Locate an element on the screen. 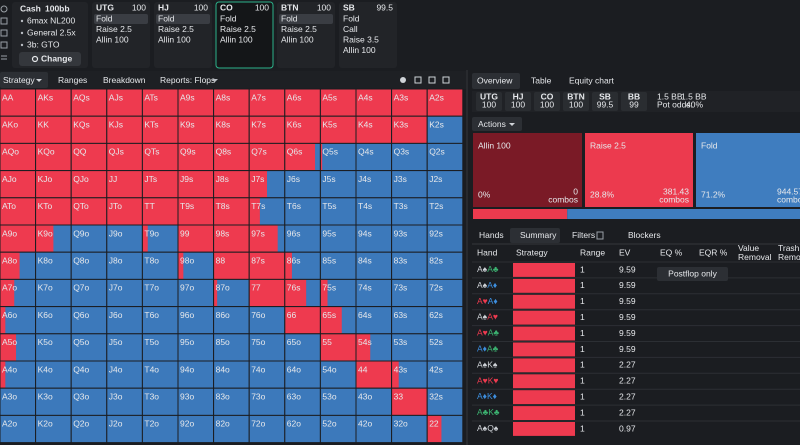 This screenshot has height=445, width=800. action-option: Fold is located at coordinates (104, 18).